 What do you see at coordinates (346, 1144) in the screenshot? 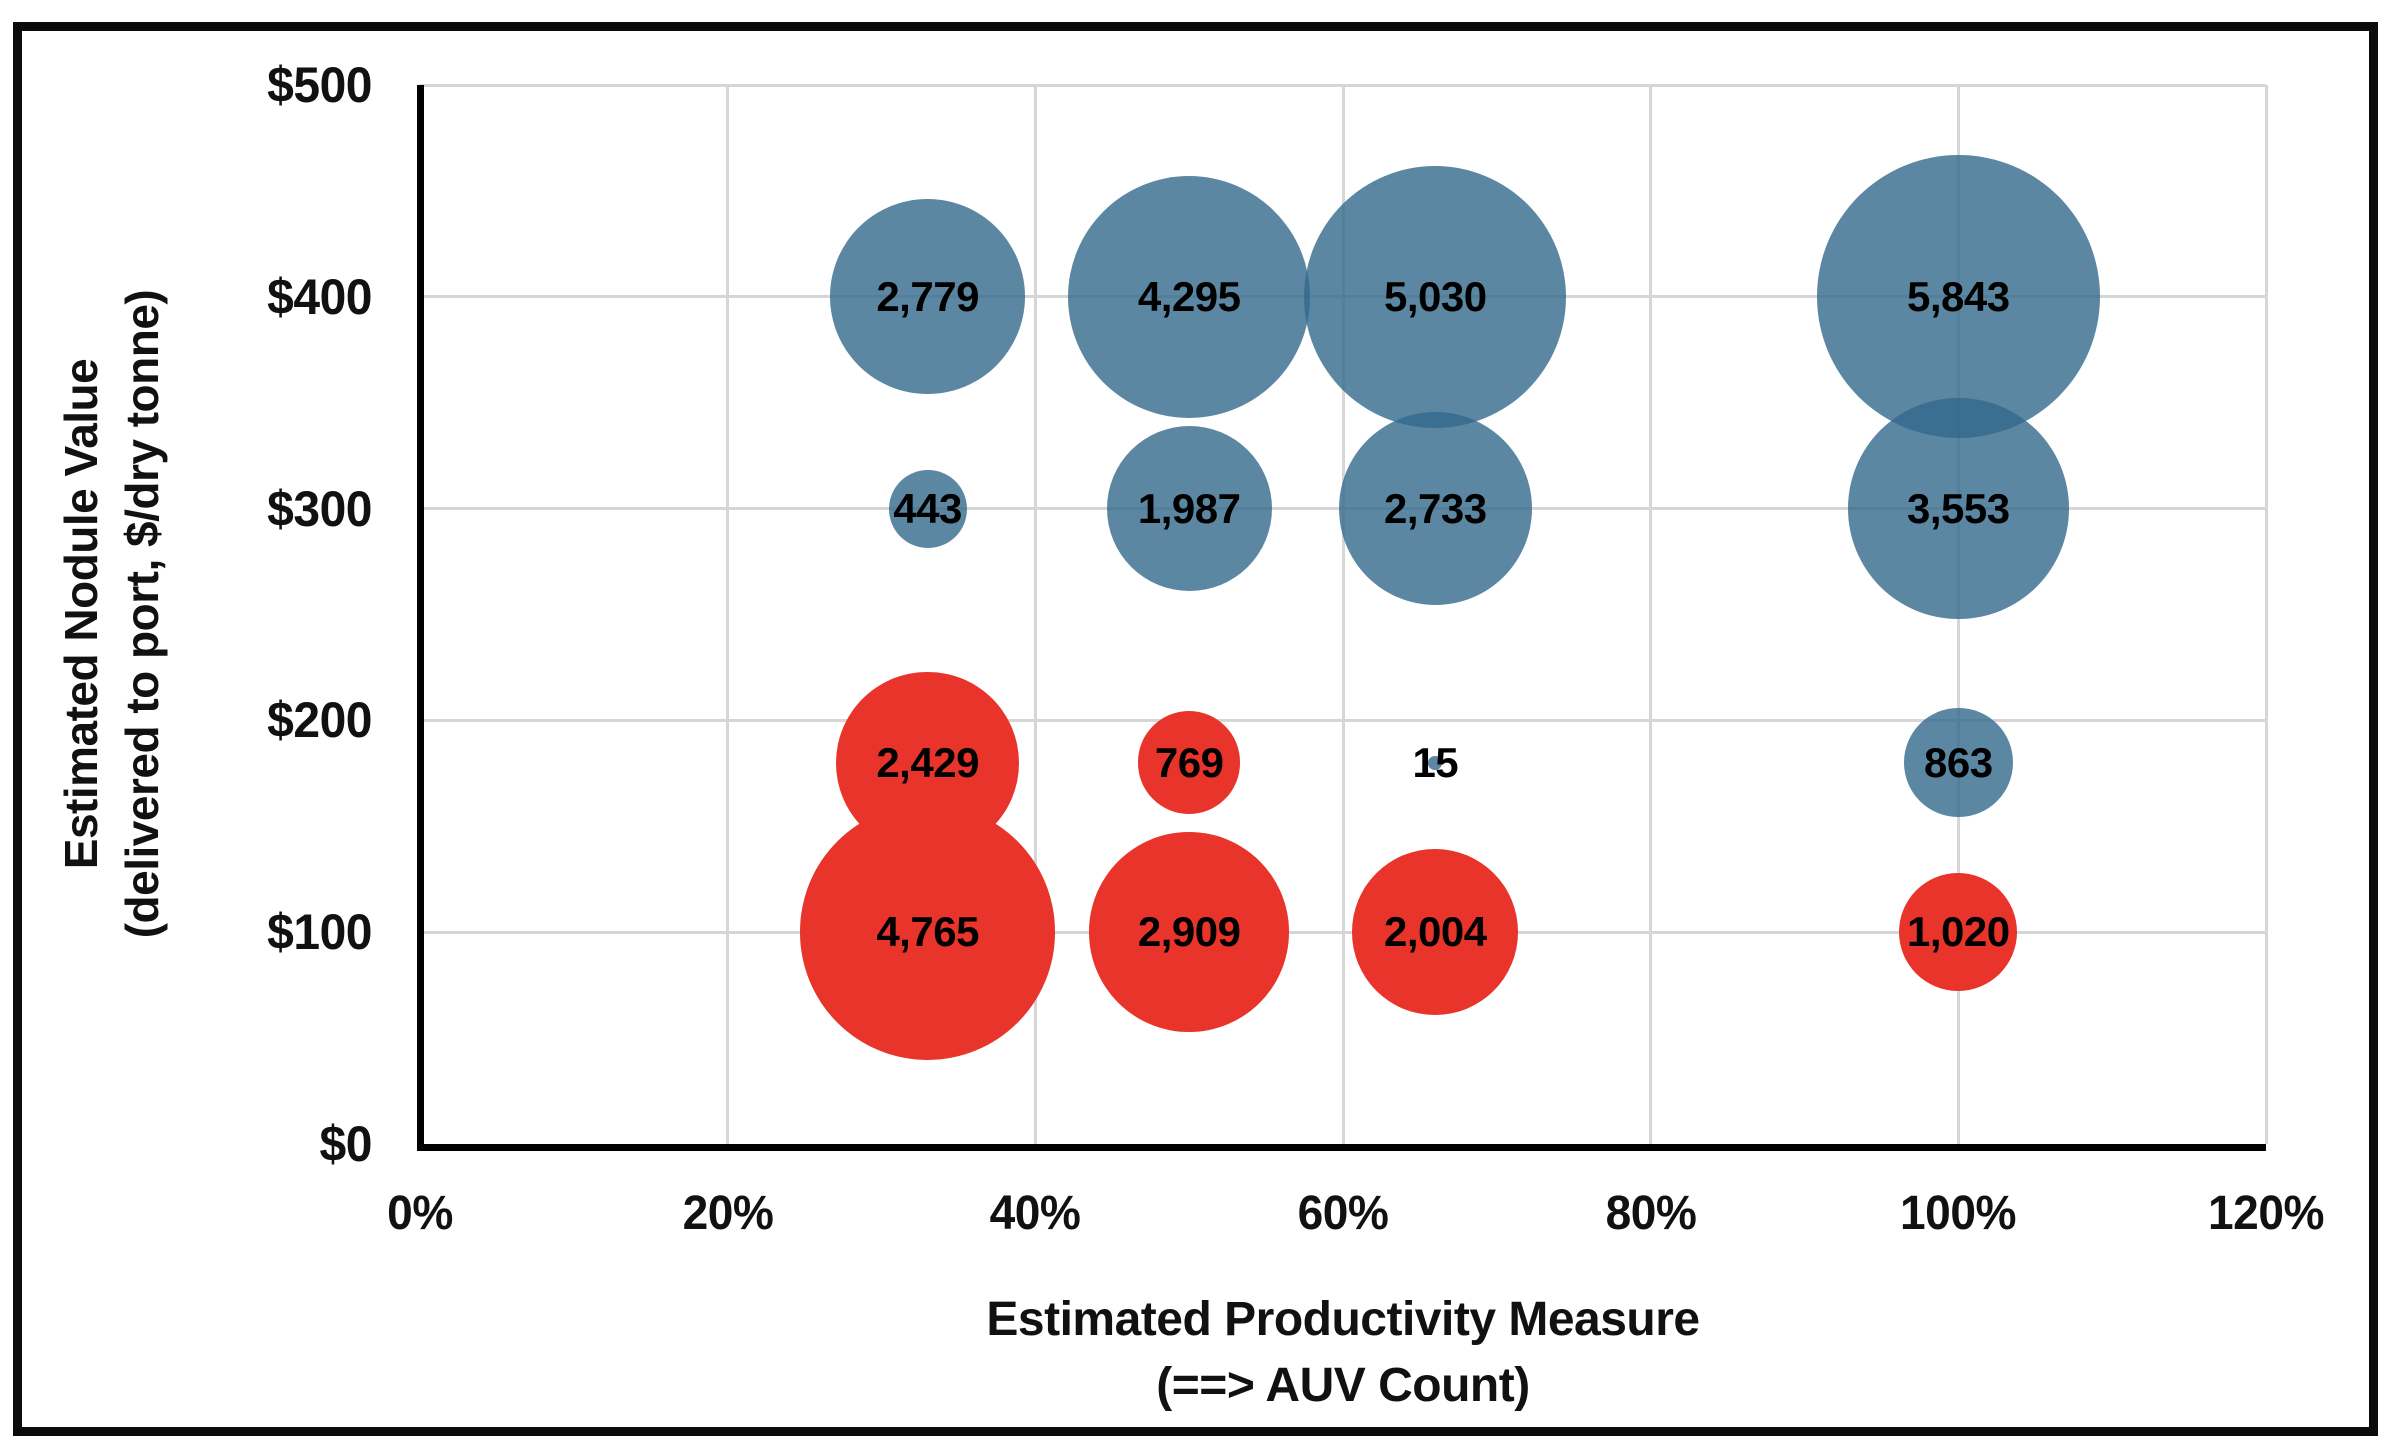
I see `y-tick-label: $0` at bounding box center [346, 1144].